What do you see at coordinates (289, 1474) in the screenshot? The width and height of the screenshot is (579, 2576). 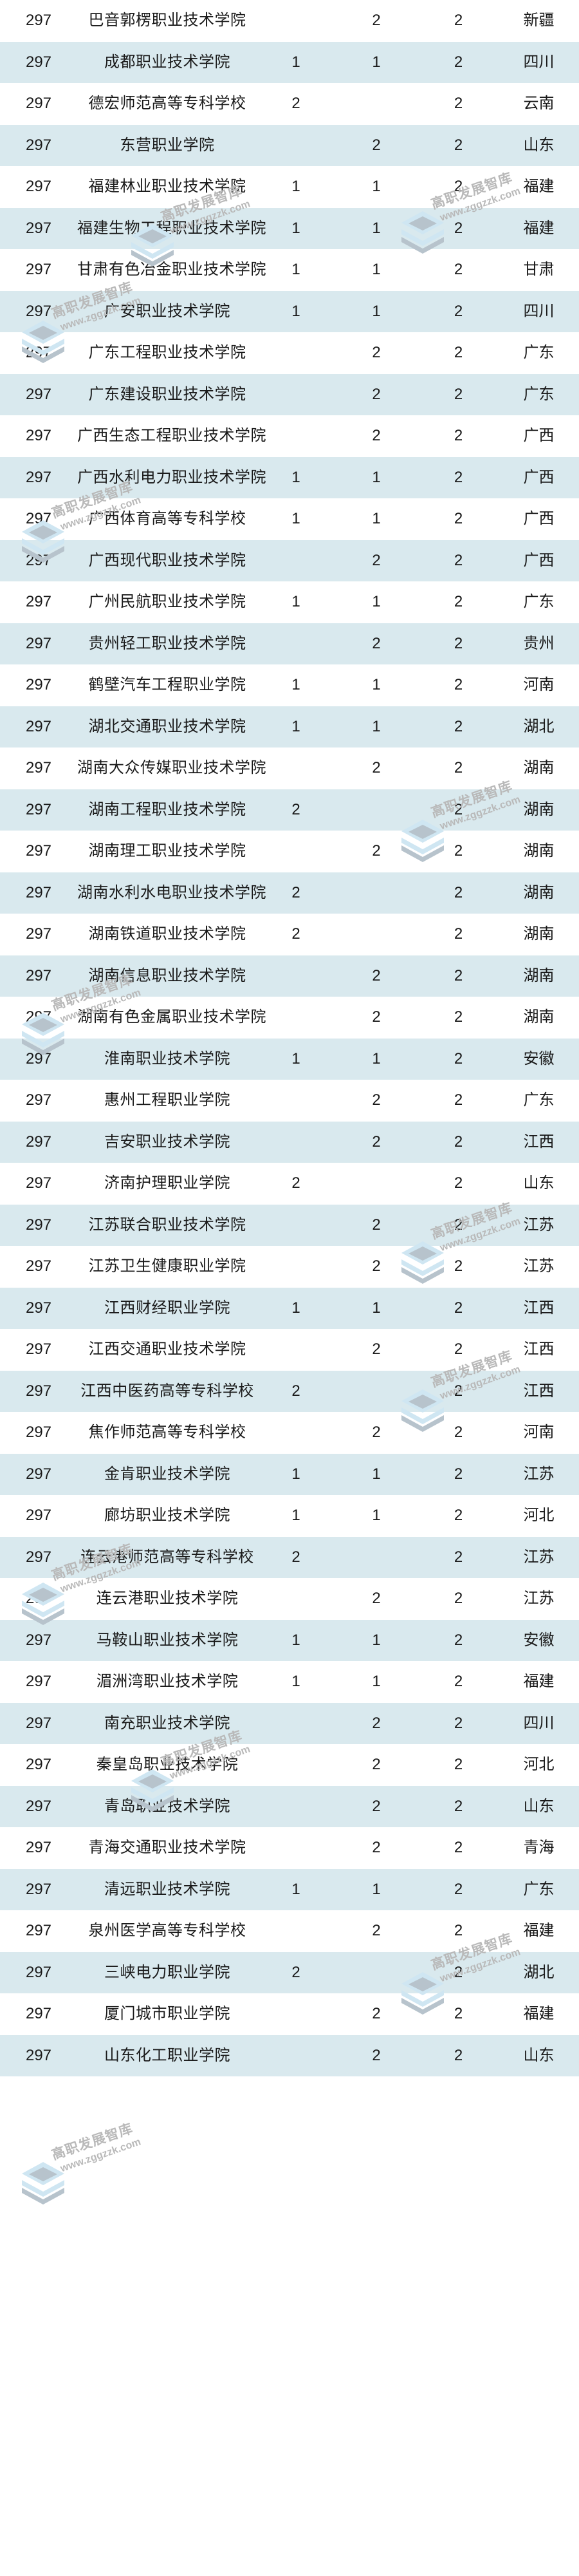 I see `table-row: 297 金肯职业技术学院 1 1 2 江苏` at bounding box center [289, 1474].